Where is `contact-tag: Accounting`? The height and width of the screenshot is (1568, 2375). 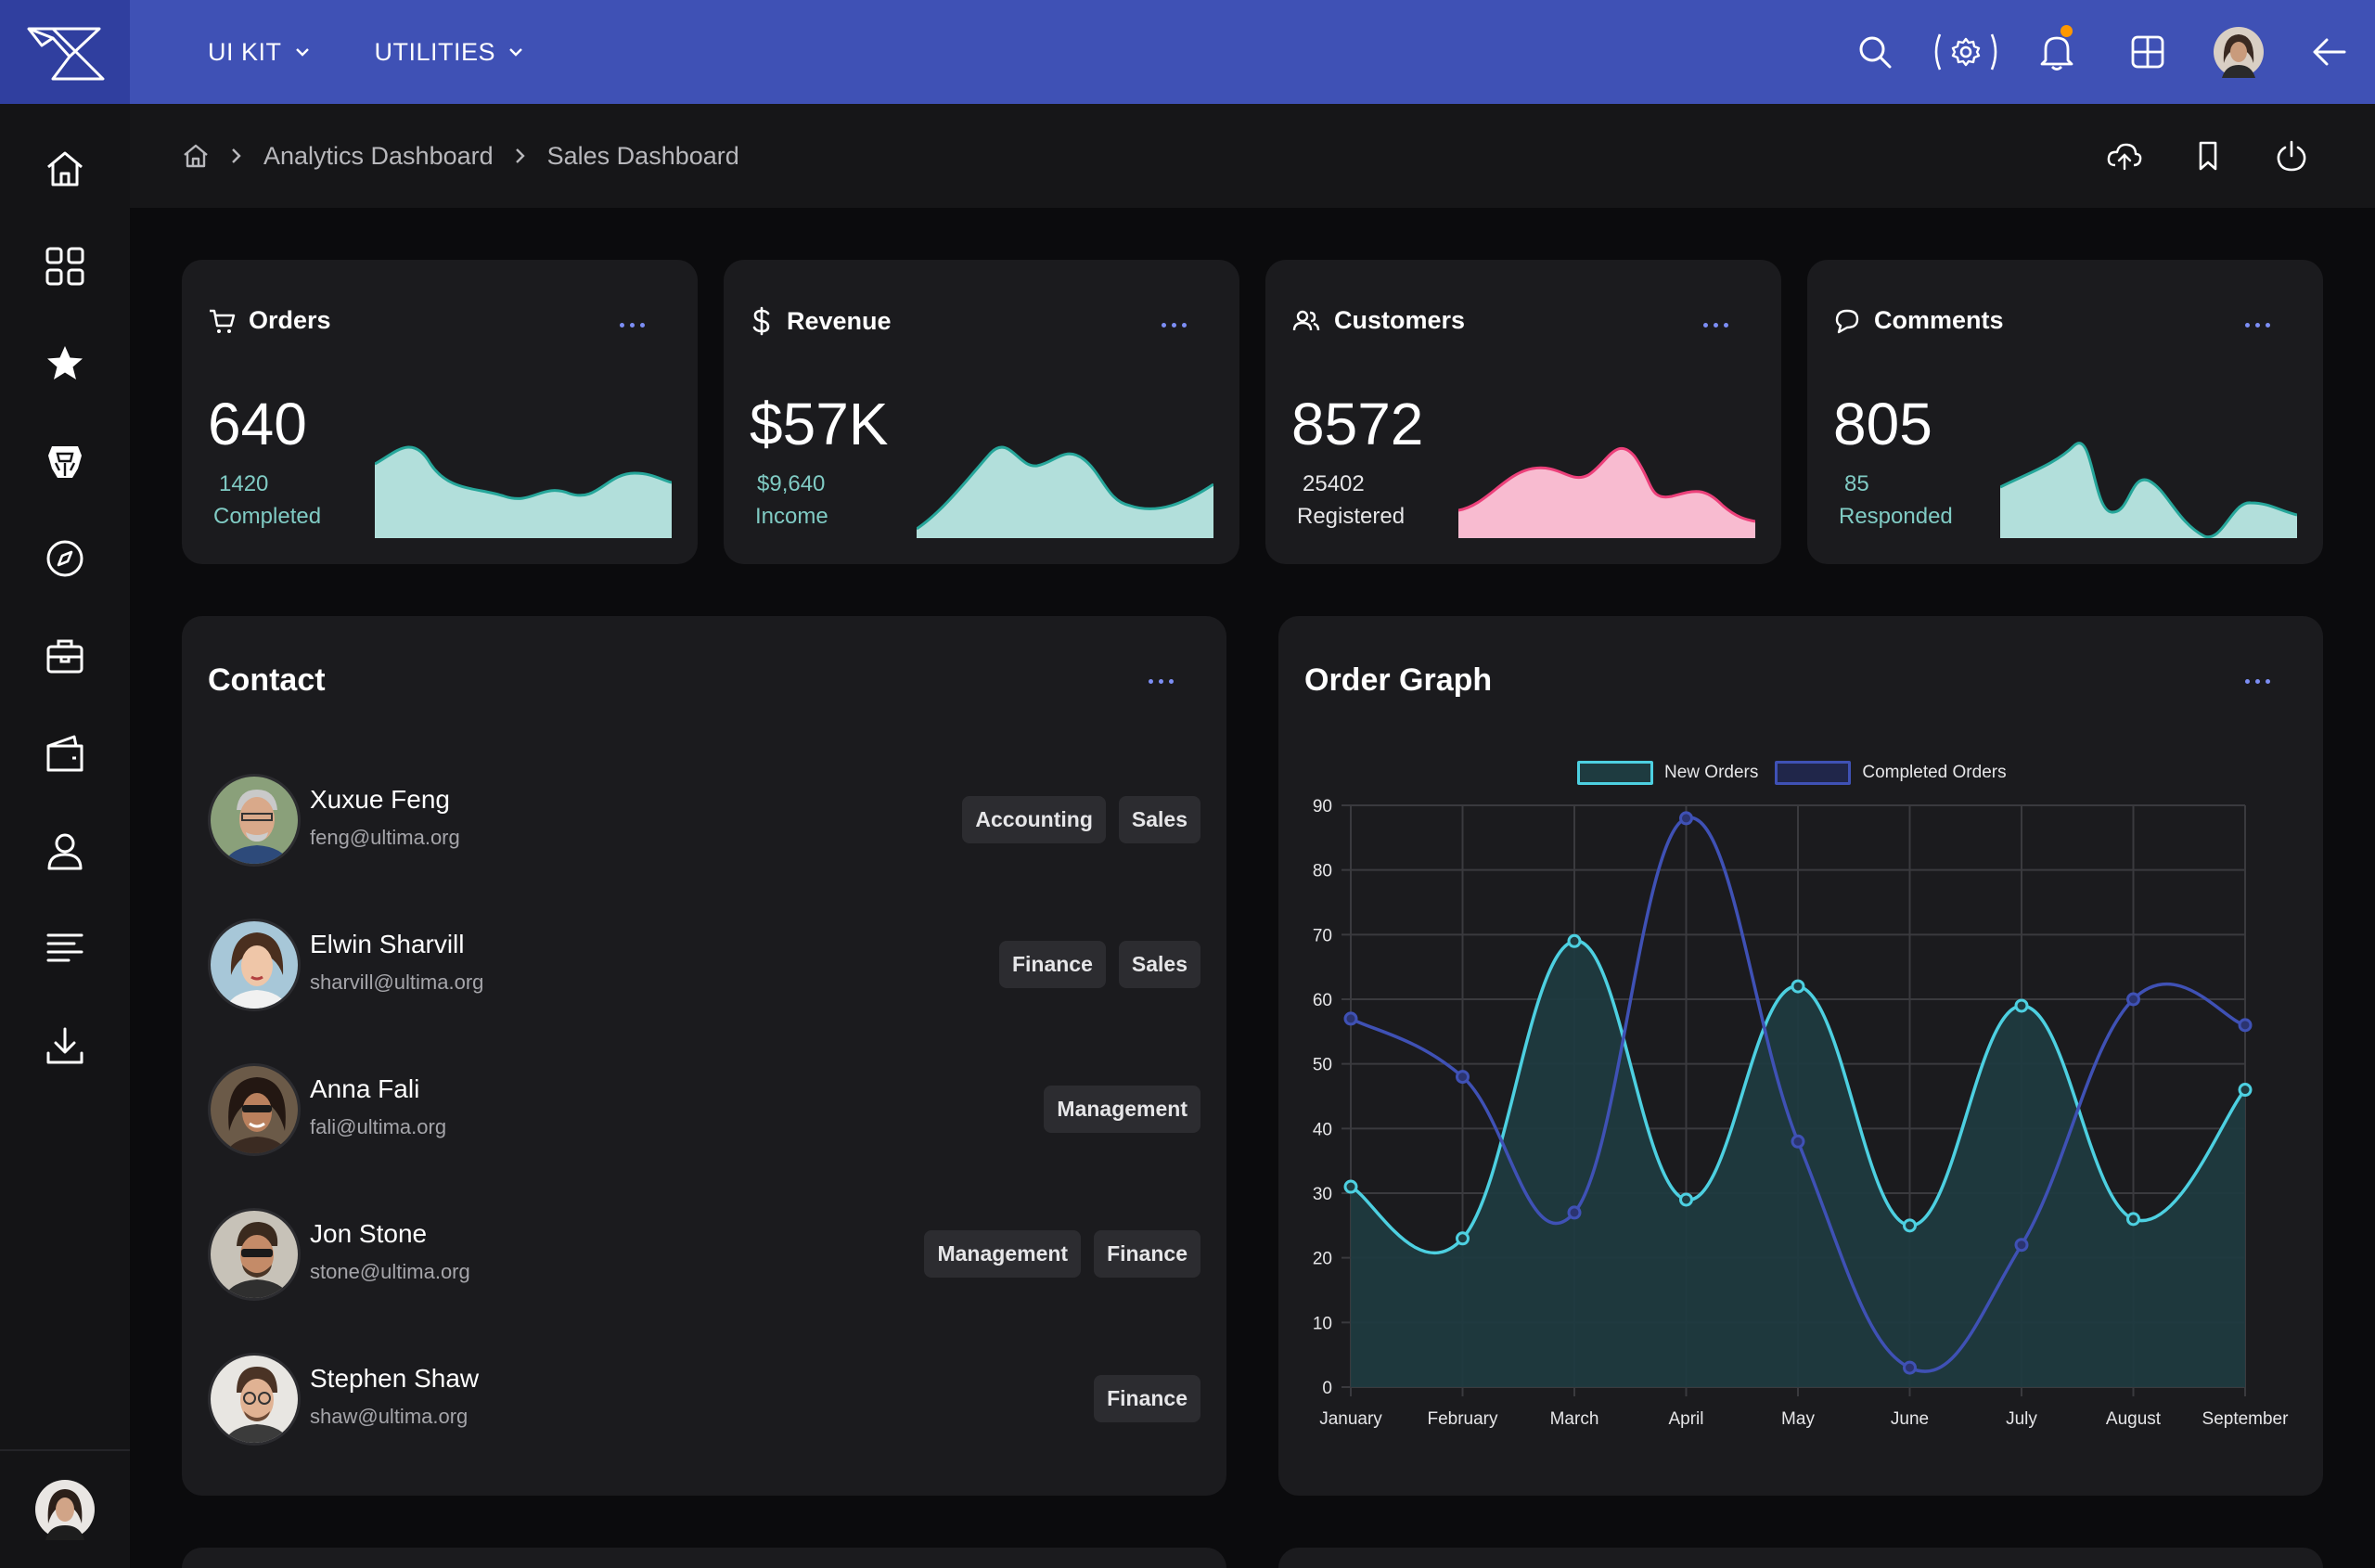 contact-tag: Accounting is located at coordinates (1034, 819).